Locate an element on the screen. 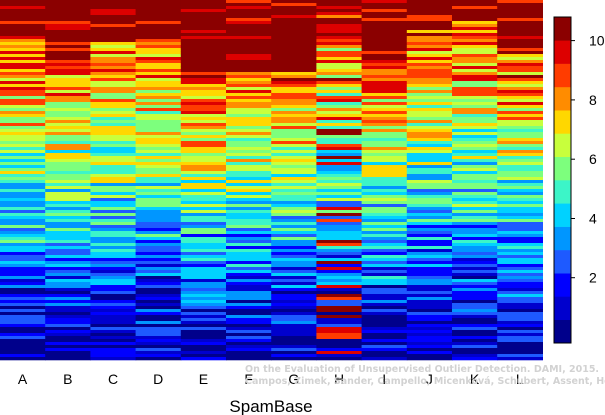 This screenshot has width=605, height=415. column-label: F is located at coordinates (248, 379).